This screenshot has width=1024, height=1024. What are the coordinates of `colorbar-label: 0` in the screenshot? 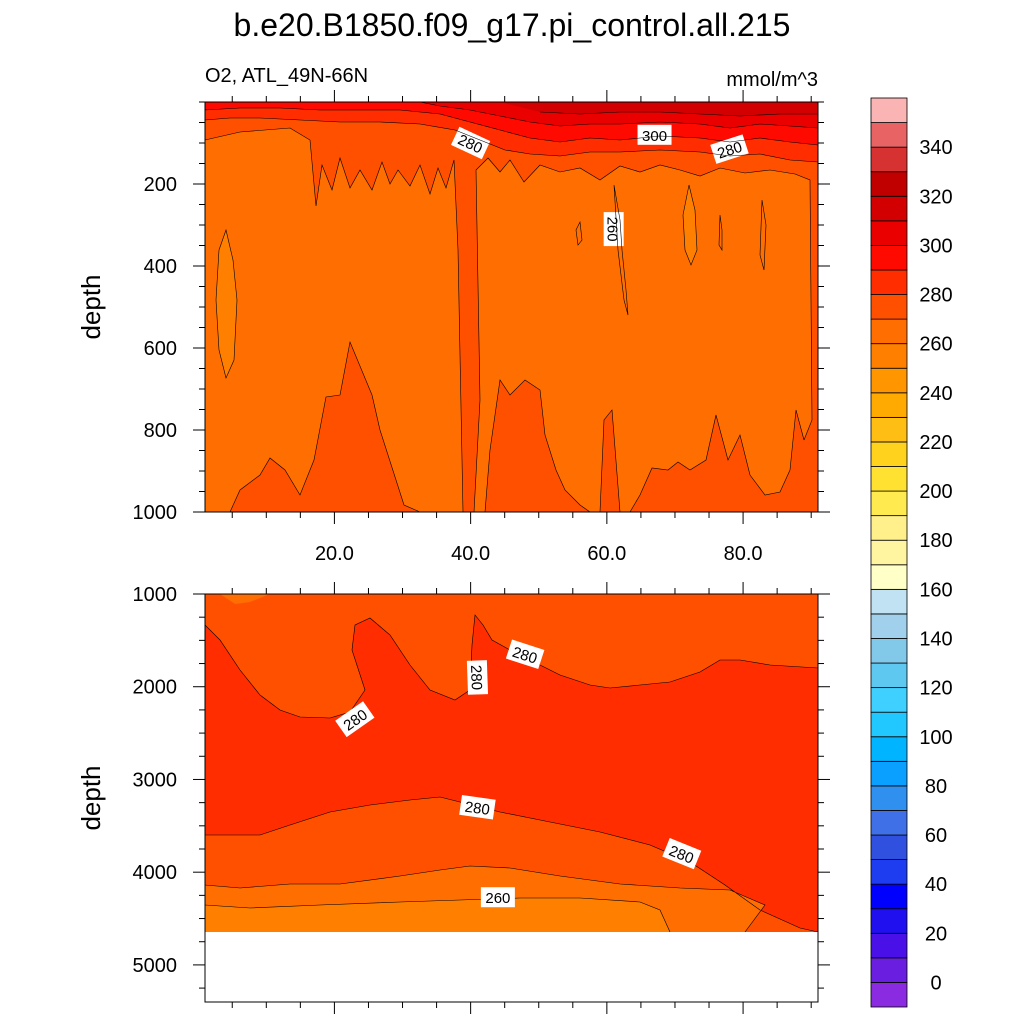 It's located at (935, 983).